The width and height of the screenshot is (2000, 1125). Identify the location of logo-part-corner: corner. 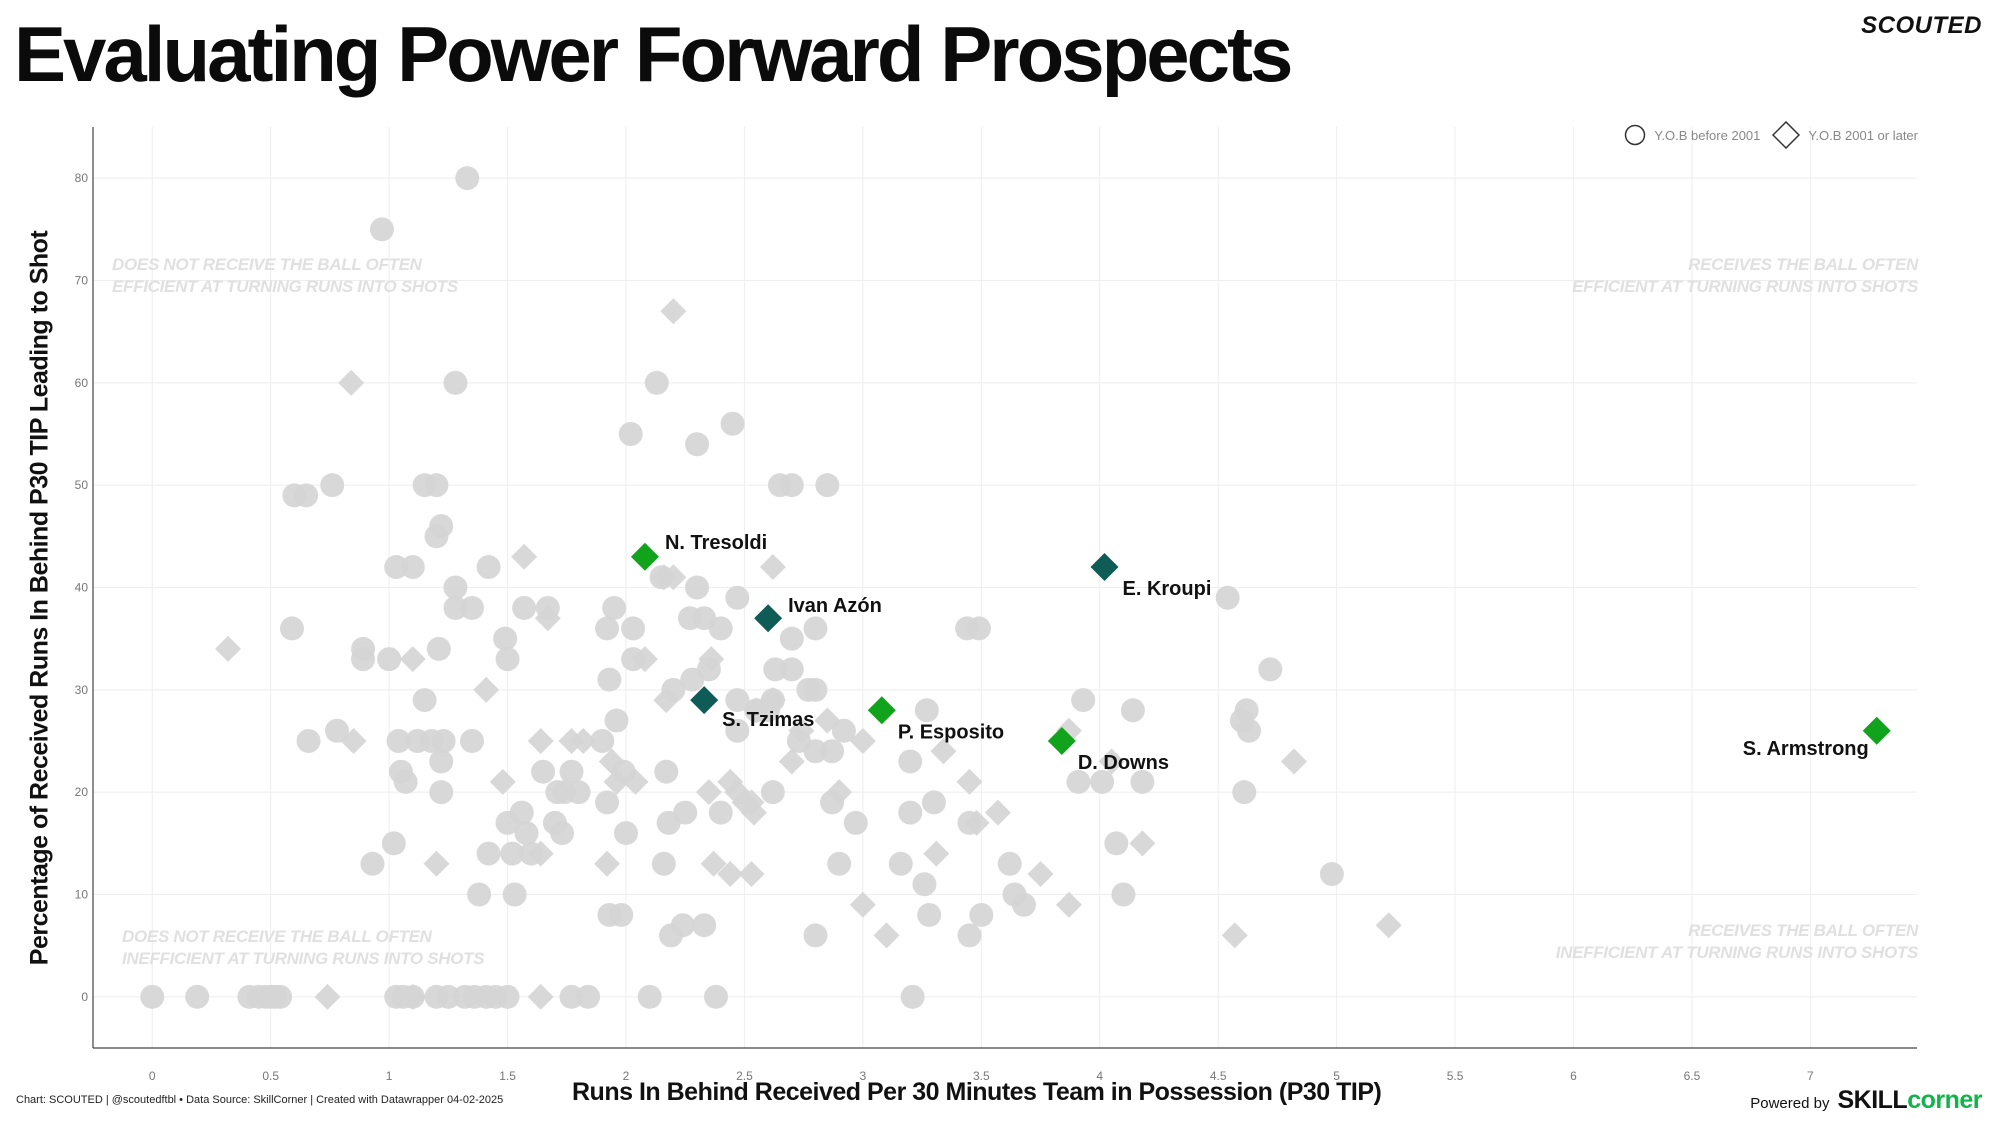
(1944, 1100).